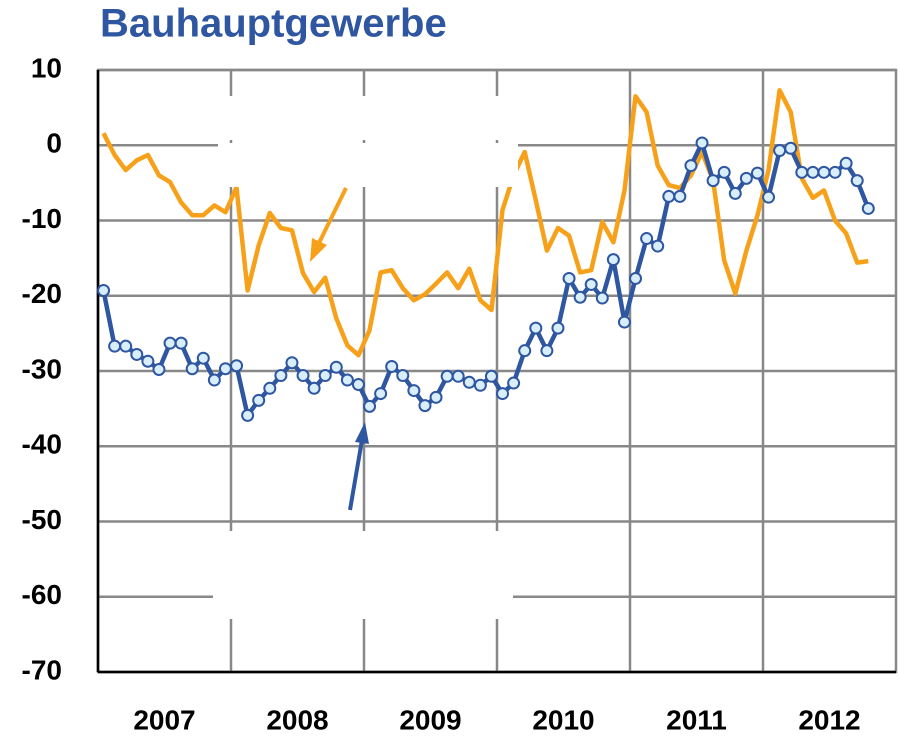  I want to click on x-tick-label: 2010, so click(563, 719).